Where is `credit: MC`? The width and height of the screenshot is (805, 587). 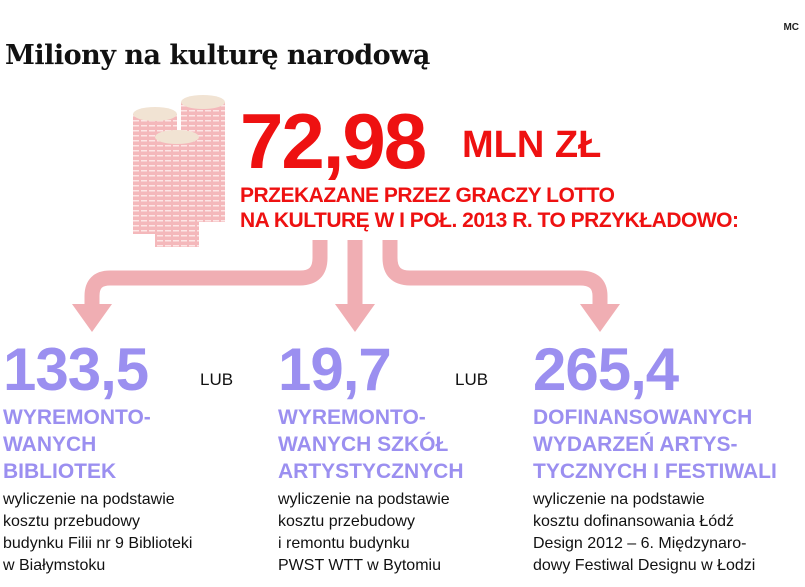
credit: MC is located at coordinates (791, 27).